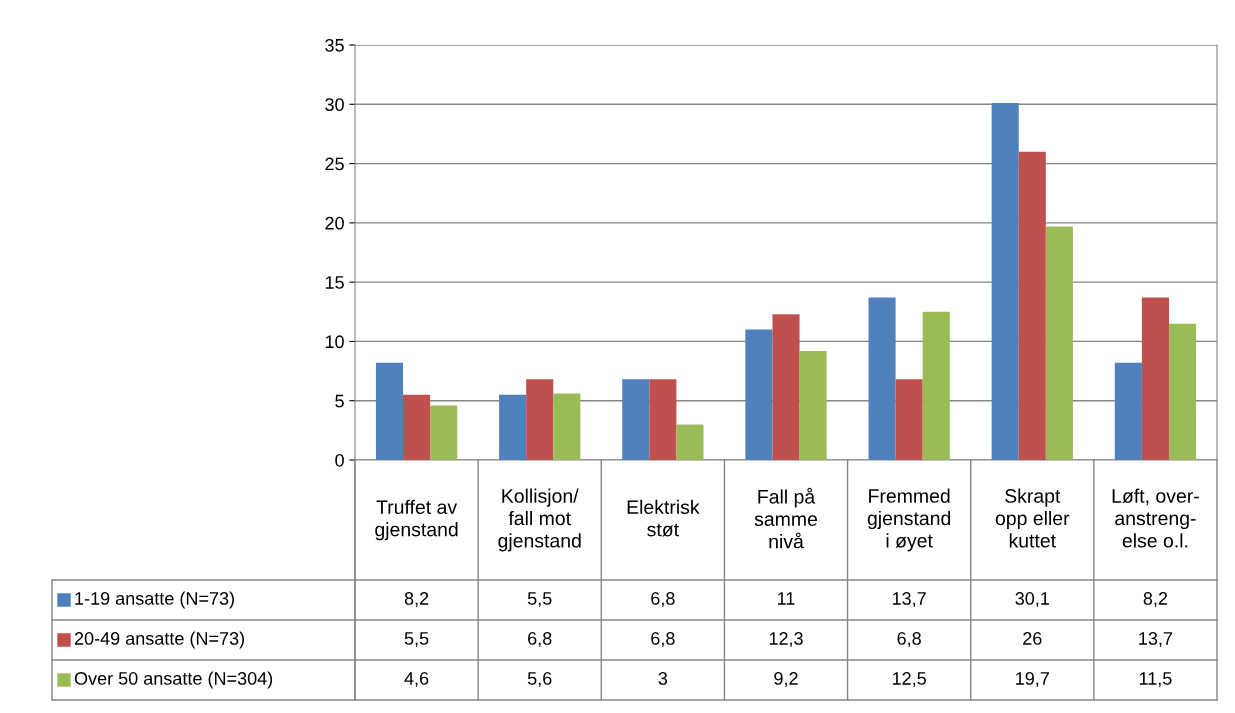 The width and height of the screenshot is (1235, 713). Describe the element at coordinates (1155, 518) in the screenshot. I see `x-tick-label: Løft, over- anstreng- else o.l.` at that location.